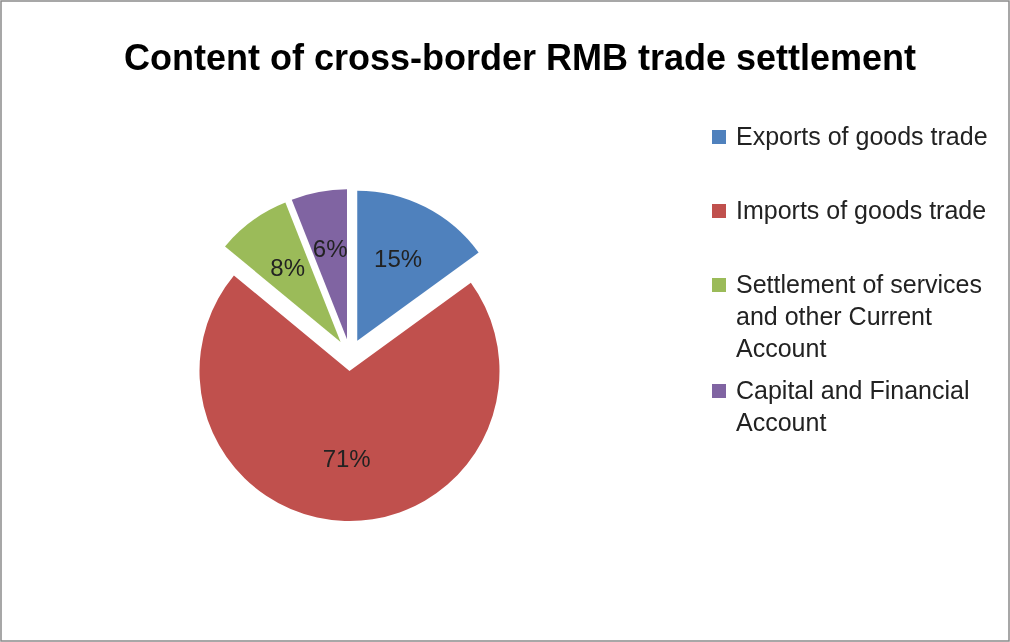 This screenshot has width=1010, height=642. Describe the element at coordinates (862, 135) in the screenshot. I see `legend-label: Exports of goods trade` at that location.